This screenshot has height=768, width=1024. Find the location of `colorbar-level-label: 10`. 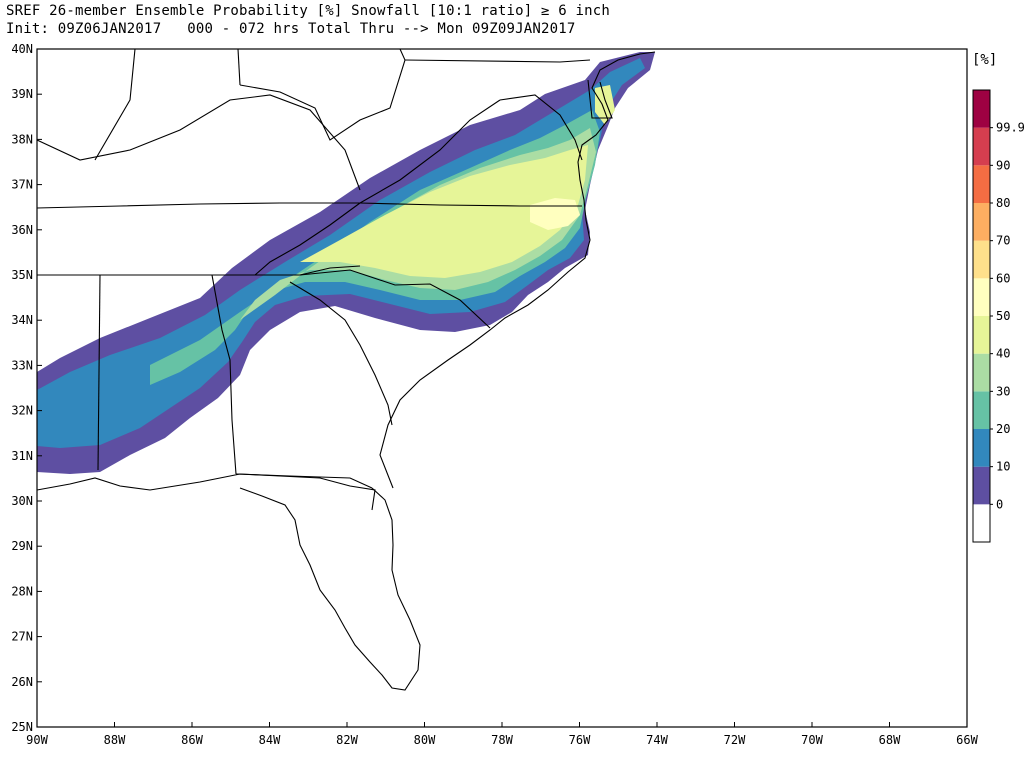

colorbar-level-label: 10 is located at coordinates (1003, 467).